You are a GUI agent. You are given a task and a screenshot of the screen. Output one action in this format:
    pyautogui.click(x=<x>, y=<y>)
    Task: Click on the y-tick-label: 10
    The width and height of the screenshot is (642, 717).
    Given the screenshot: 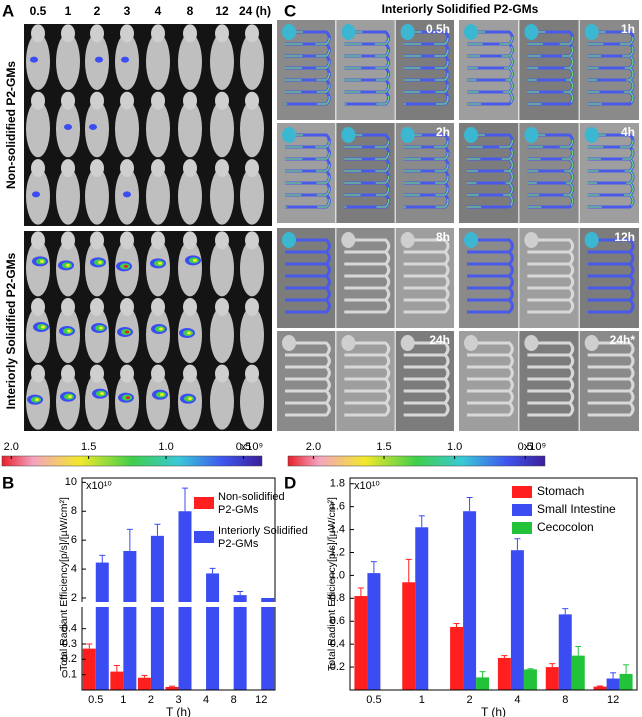 What is the action you would take?
    pyautogui.click(x=71, y=482)
    